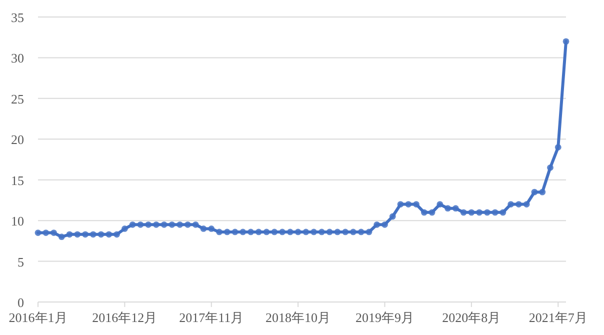  Describe the element at coordinates (21, 262) in the screenshot. I see `y-tick-label: 5` at that location.